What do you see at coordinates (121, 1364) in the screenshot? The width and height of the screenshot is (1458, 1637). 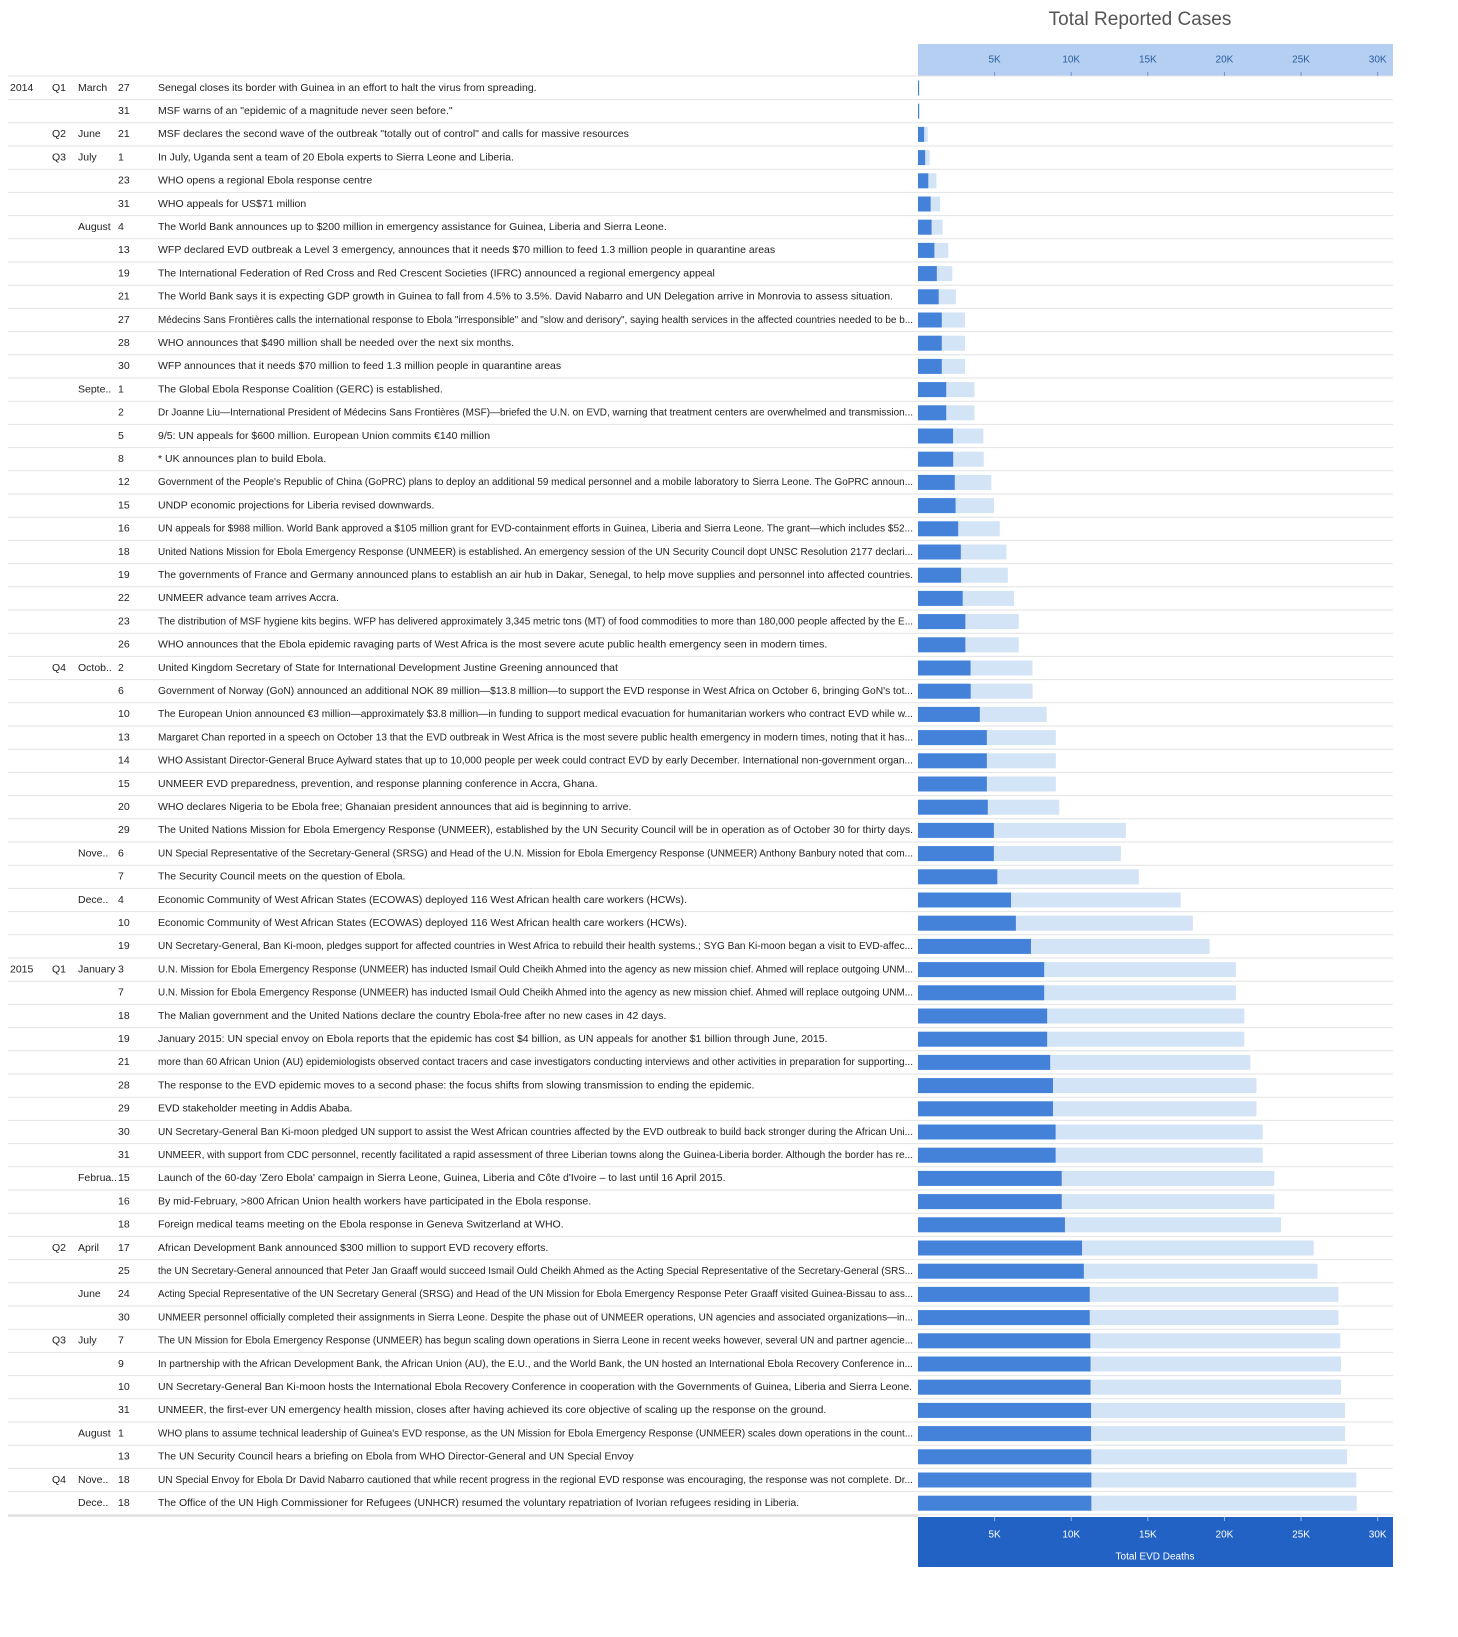 I see `day-label: 9` at bounding box center [121, 1364].